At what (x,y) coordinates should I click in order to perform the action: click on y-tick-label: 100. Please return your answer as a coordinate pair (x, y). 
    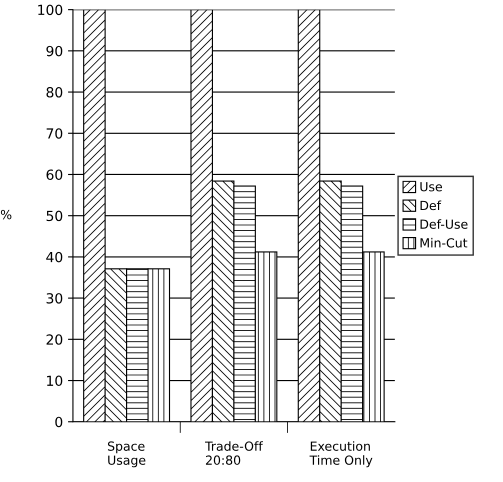
    Looking at the image, I should click on (50, 10).